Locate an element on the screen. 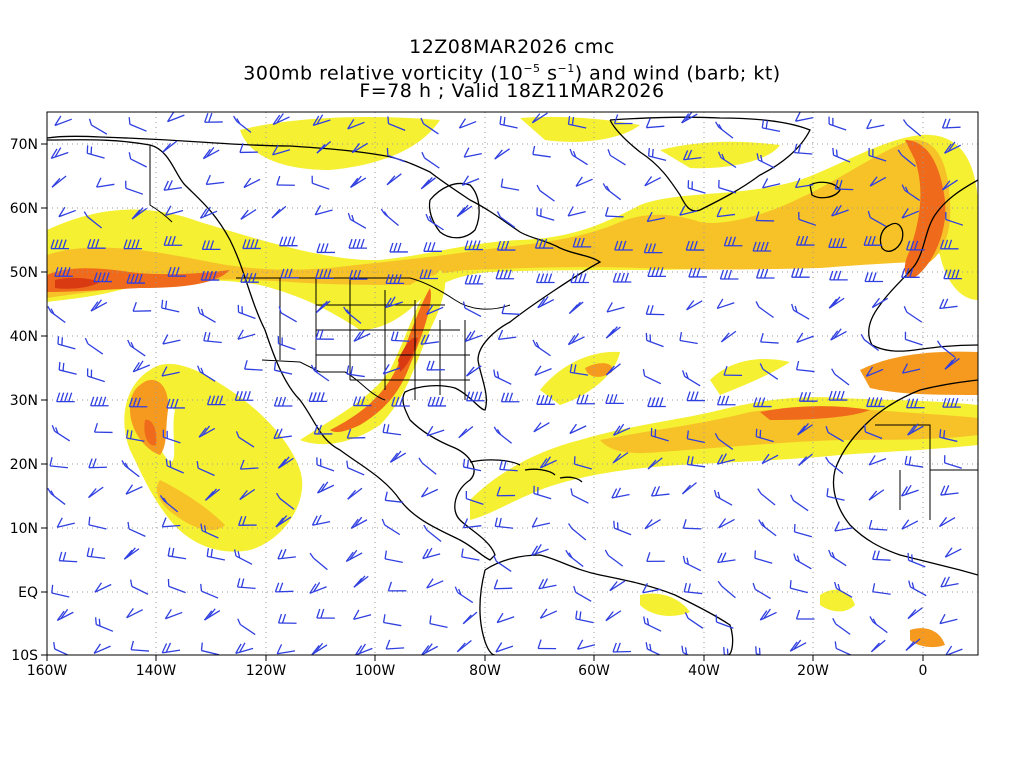  x-tick-label: 100W is located at coordinates (375, 671).